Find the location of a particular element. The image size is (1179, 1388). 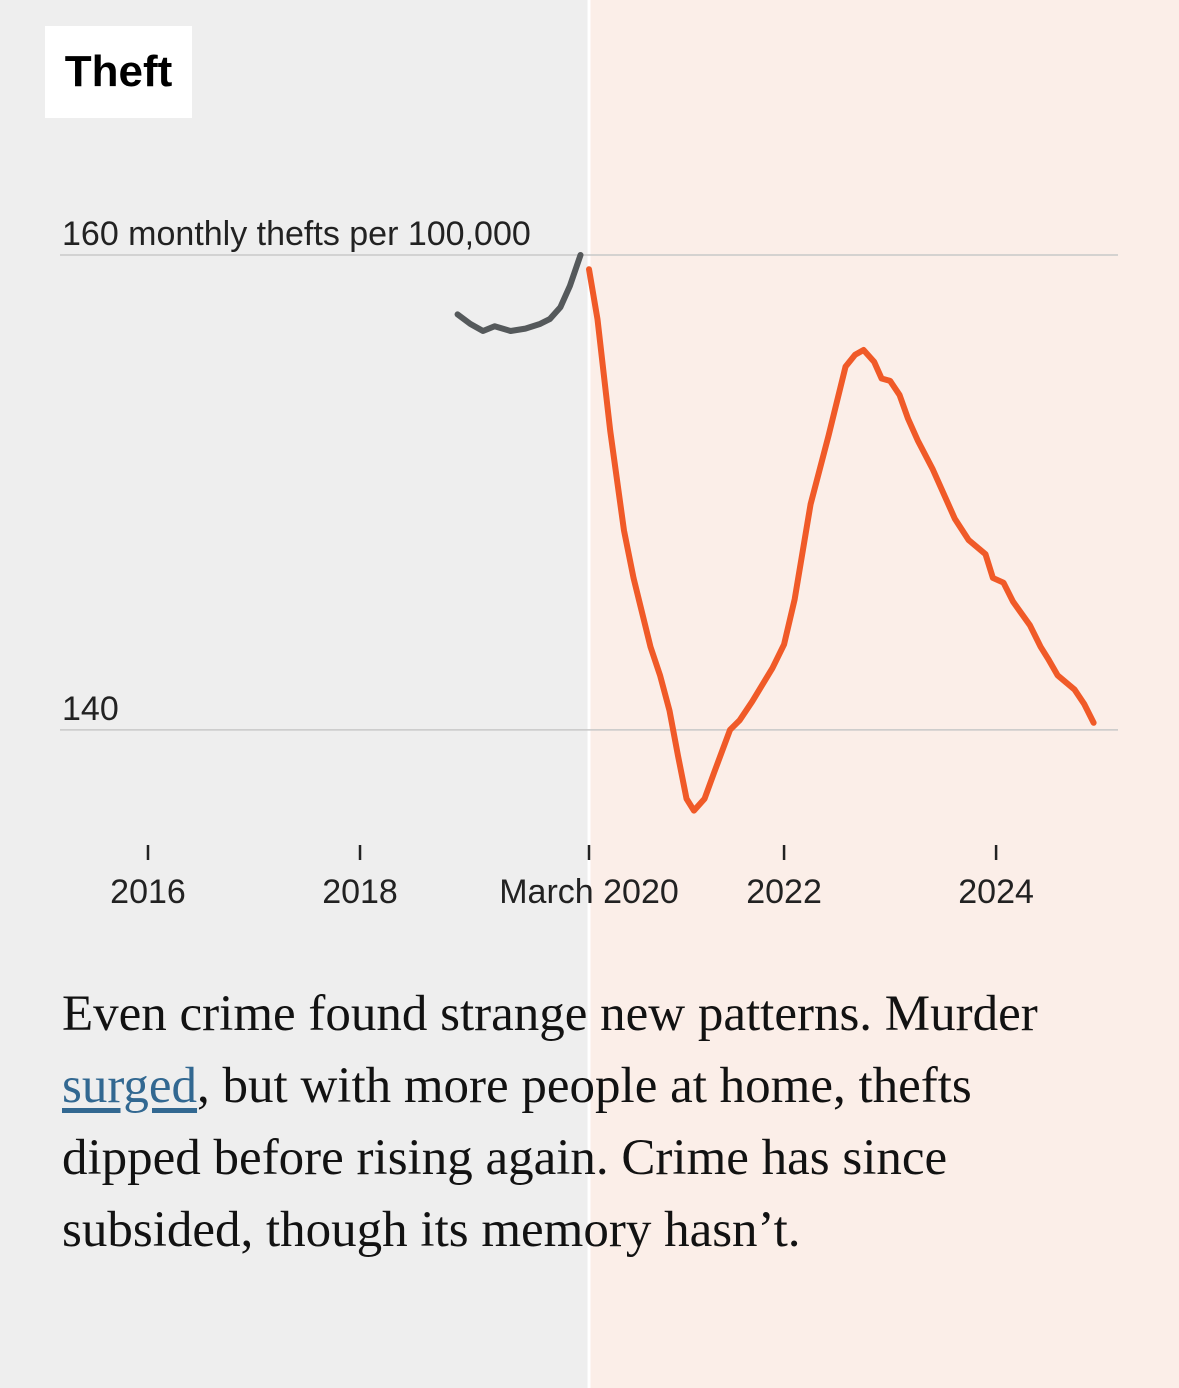

x-tick-label: 2022 is located at coordinates (784, 892).